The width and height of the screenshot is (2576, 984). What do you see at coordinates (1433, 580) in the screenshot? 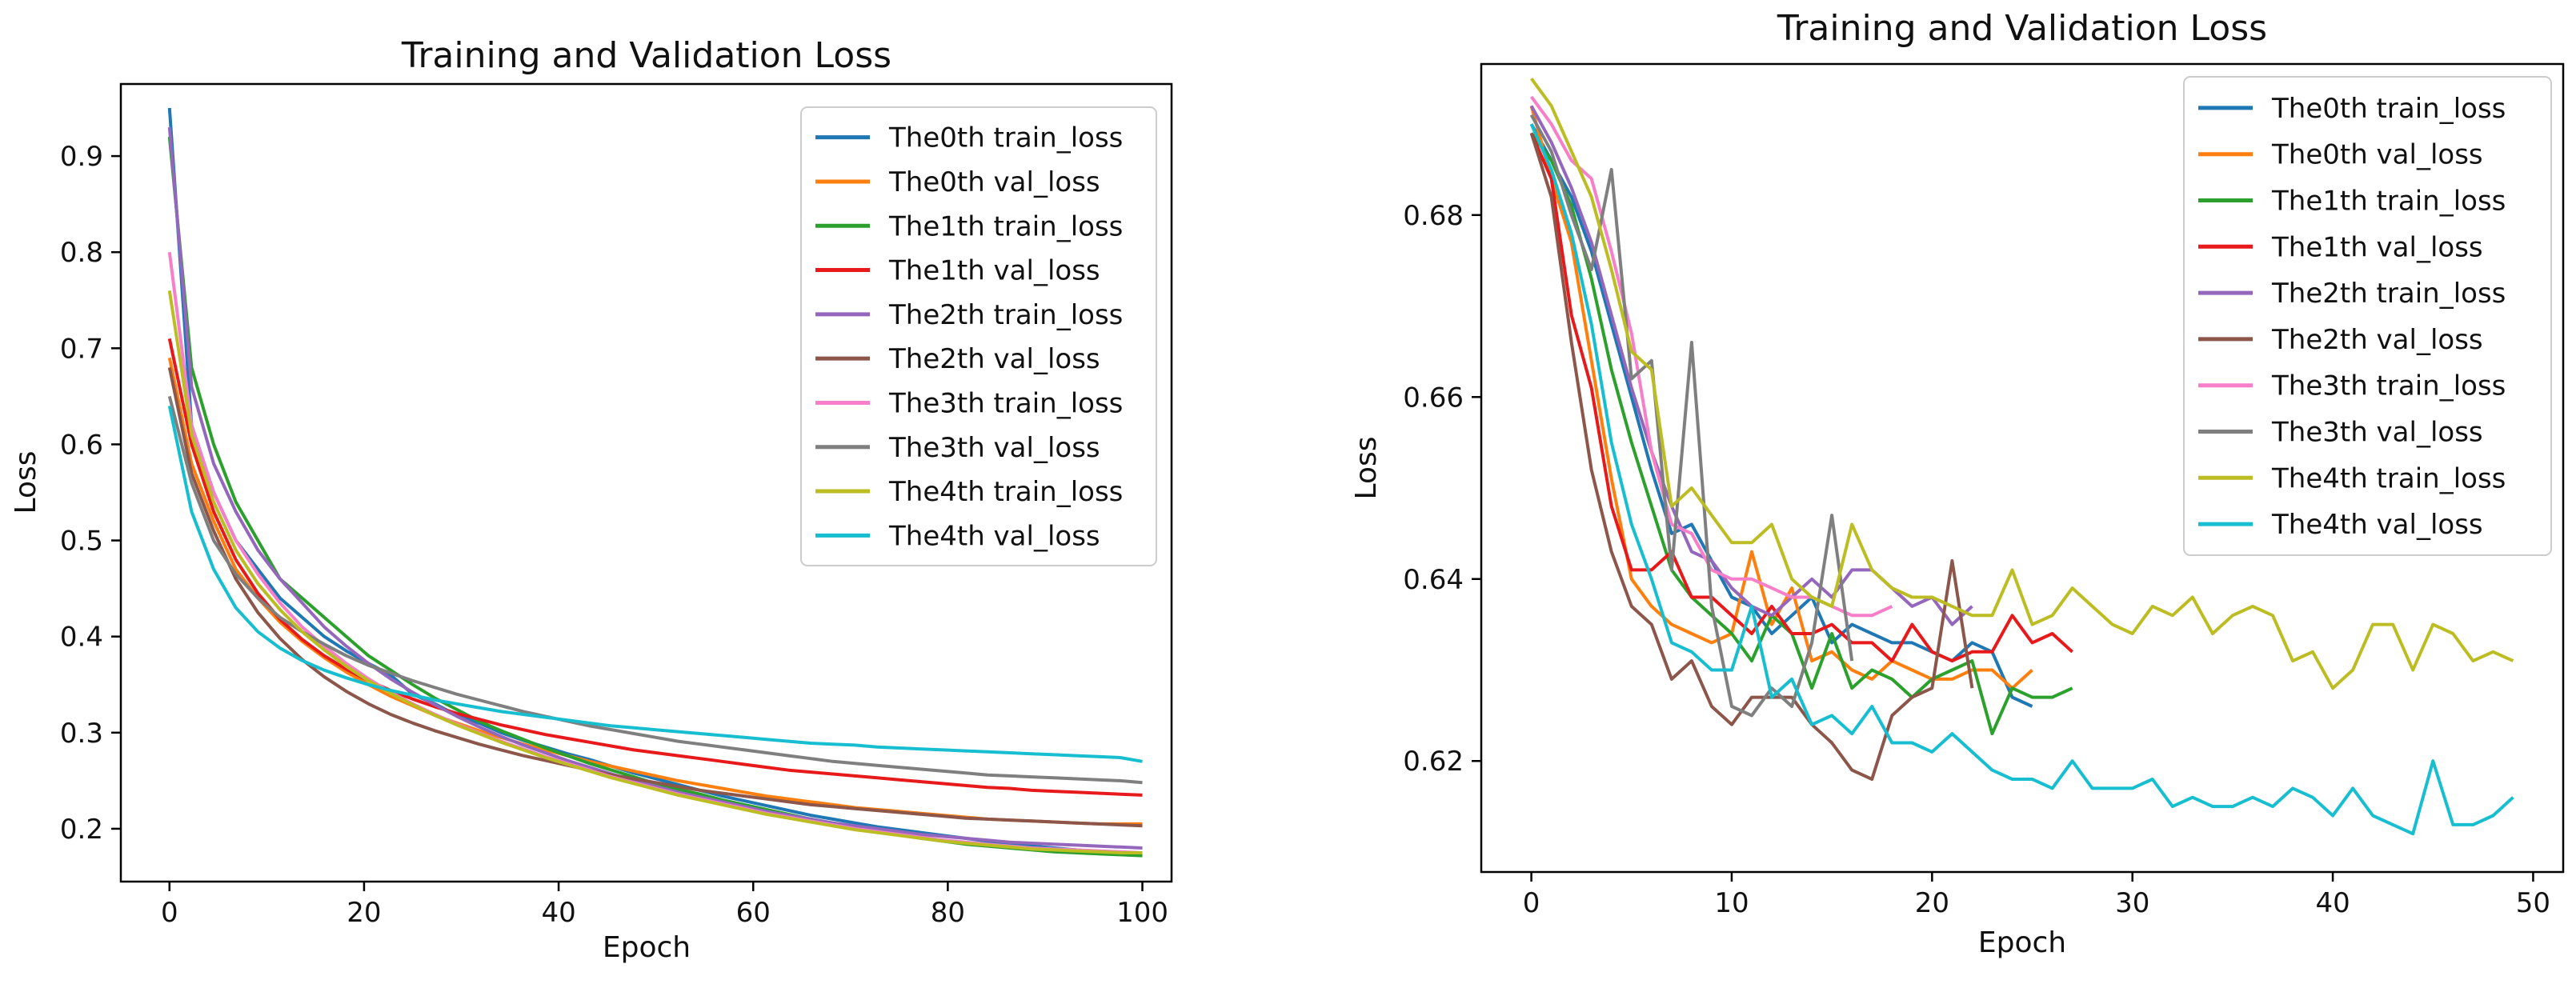
I see `y-tick-label: 0.64` at bounding box center [1433, 580].